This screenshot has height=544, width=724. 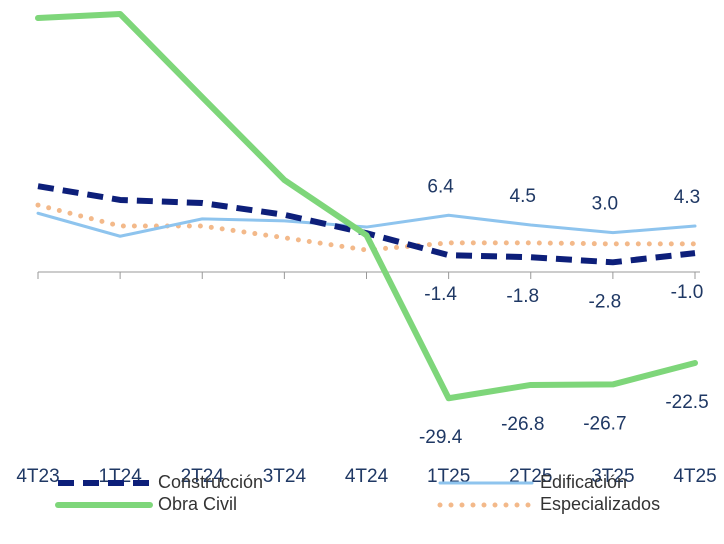 What do you see at coordinates (612, 476) in the screenshot?
I see `x-tick-label: 3T25` at bounding box center [612, 476].